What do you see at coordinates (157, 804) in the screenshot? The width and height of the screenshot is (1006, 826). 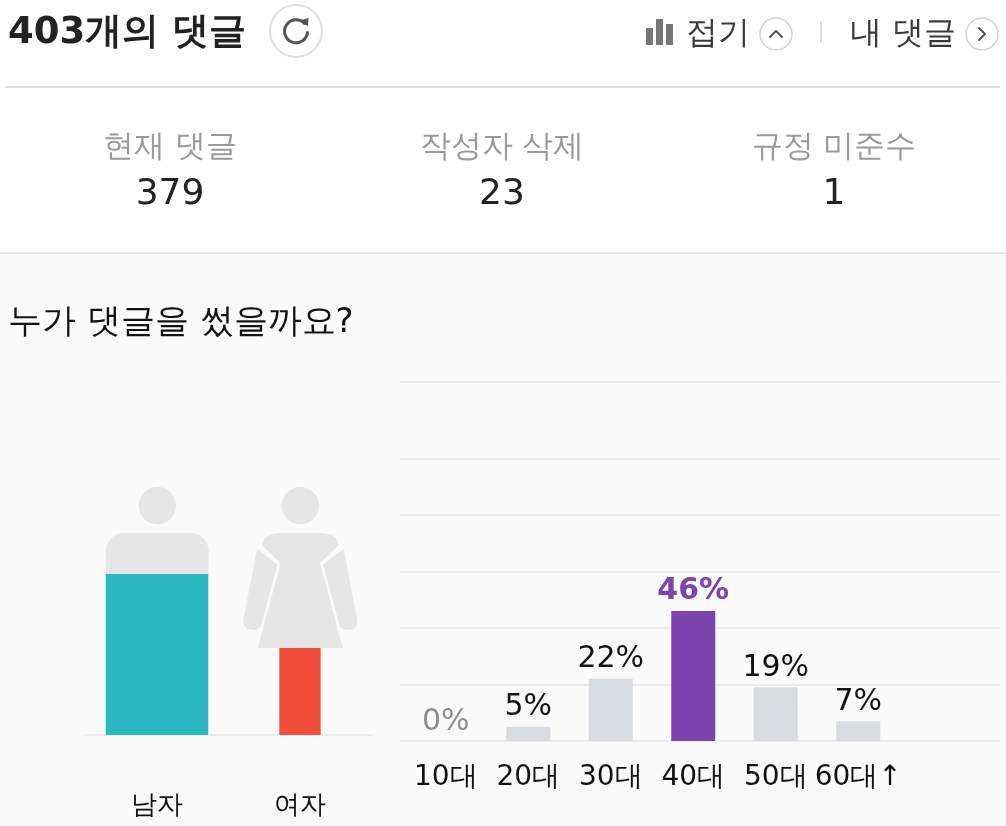 I see `x-tick-label: 남자` at bounding box center [157, 804].